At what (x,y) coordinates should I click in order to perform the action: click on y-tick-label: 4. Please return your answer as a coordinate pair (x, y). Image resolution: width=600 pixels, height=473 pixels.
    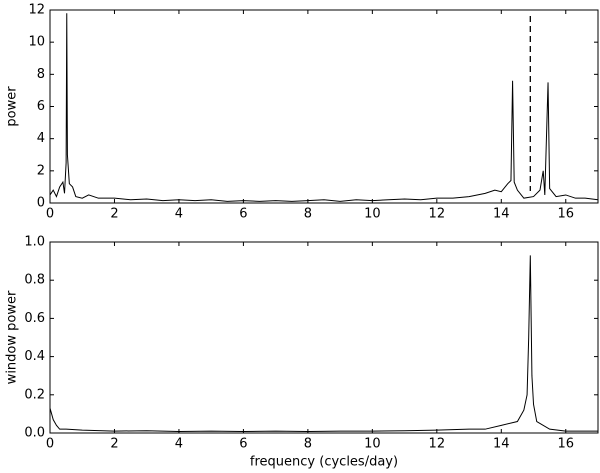
    Looking at the image, I should click on (41, 138).